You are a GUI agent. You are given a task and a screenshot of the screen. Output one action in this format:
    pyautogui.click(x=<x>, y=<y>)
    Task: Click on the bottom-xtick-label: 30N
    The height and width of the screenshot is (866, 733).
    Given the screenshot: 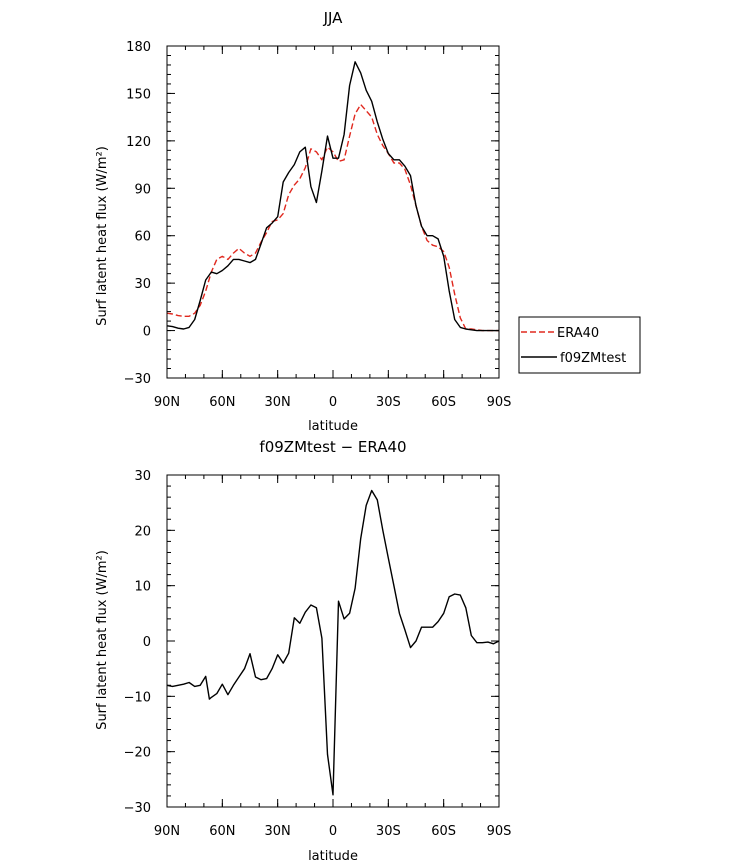 What is the action you would take?
    pyautogui.click(x=278, y=831)
    